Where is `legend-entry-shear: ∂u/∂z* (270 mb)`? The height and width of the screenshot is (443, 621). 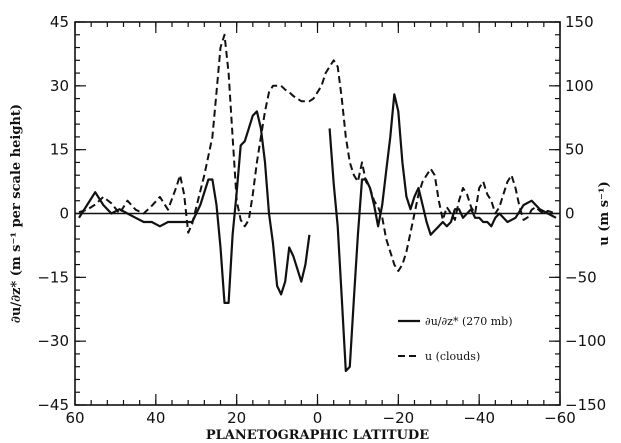
legend-entry-shear: ∂u/∂z* (270 mb) is located at coordinates (469, 321).